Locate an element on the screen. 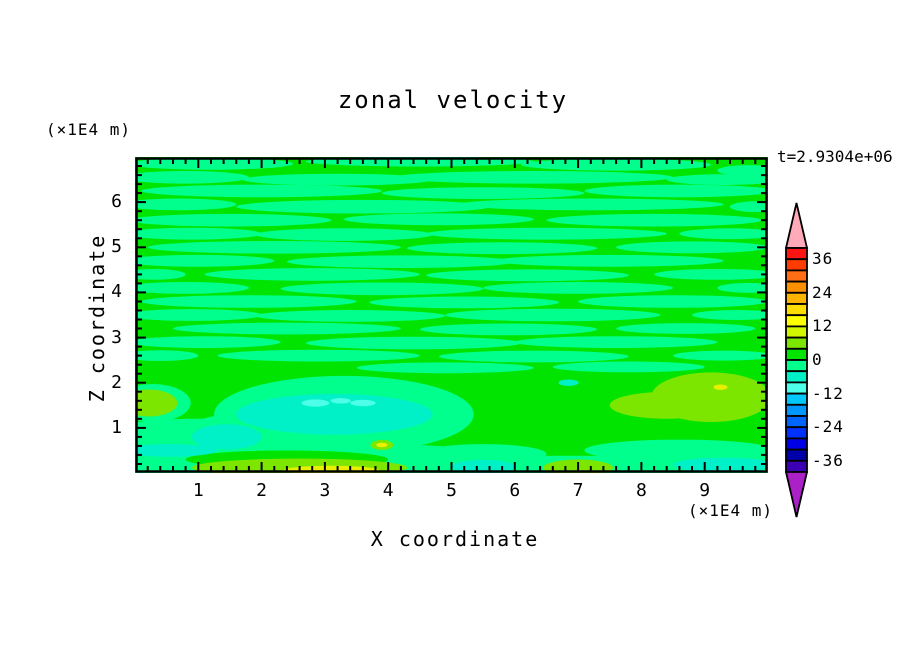 The height and width of the screenshot is (654, 904). x-tick-label: 5 is located at coordinates (451, 490).